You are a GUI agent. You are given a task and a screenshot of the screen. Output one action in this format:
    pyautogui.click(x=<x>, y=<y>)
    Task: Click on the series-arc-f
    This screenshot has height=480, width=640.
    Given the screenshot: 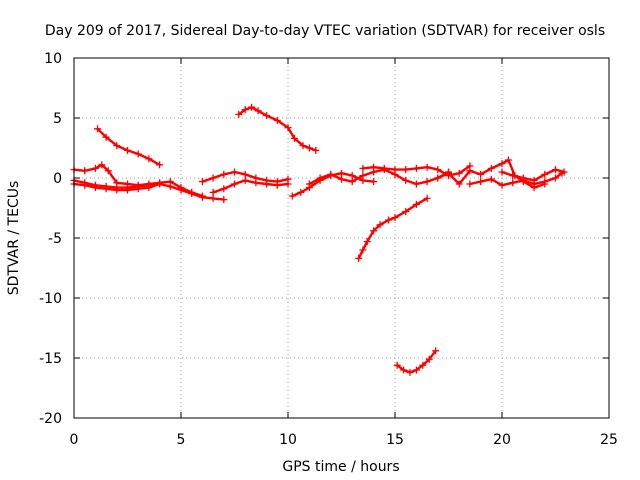 What is the action you would take?
    pyautogui.click(x=250, y=186)
    